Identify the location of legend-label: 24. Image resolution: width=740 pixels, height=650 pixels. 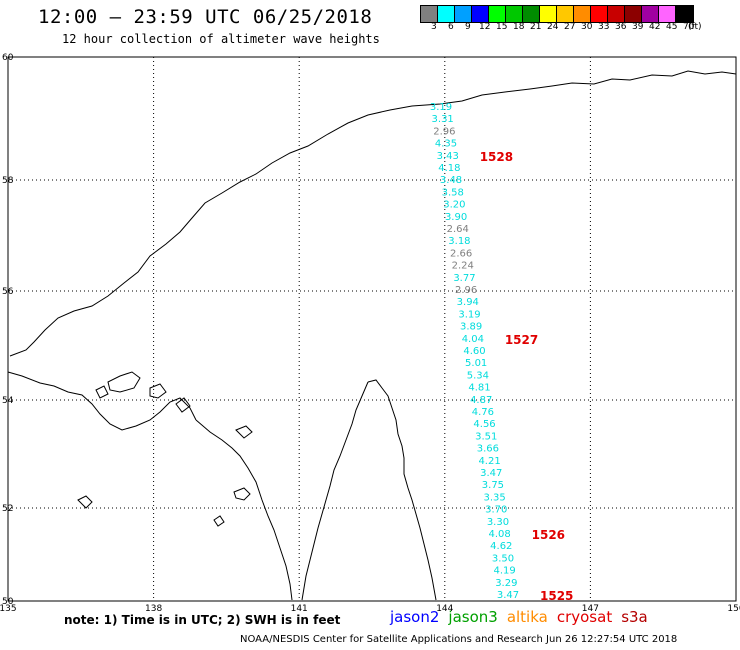
(553, 27).